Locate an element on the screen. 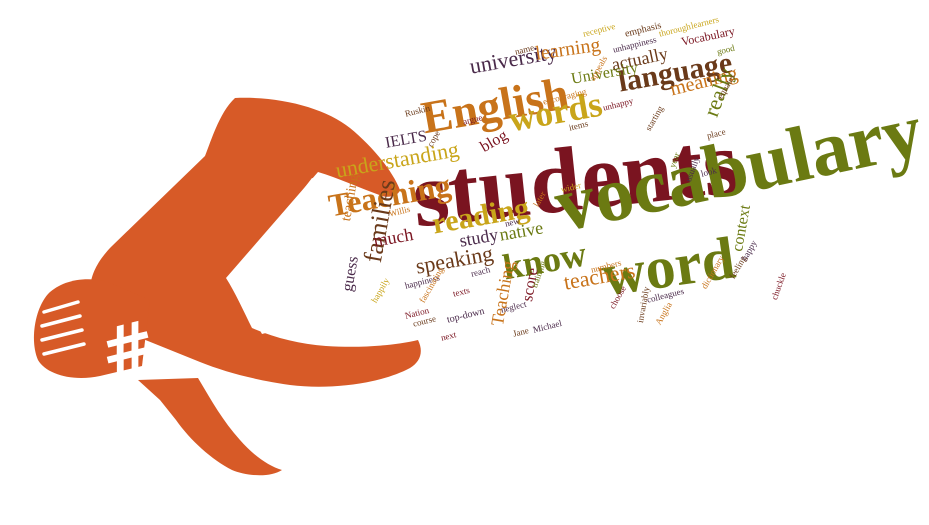  cloud-word: Willis is located at coordinates (399, 211).